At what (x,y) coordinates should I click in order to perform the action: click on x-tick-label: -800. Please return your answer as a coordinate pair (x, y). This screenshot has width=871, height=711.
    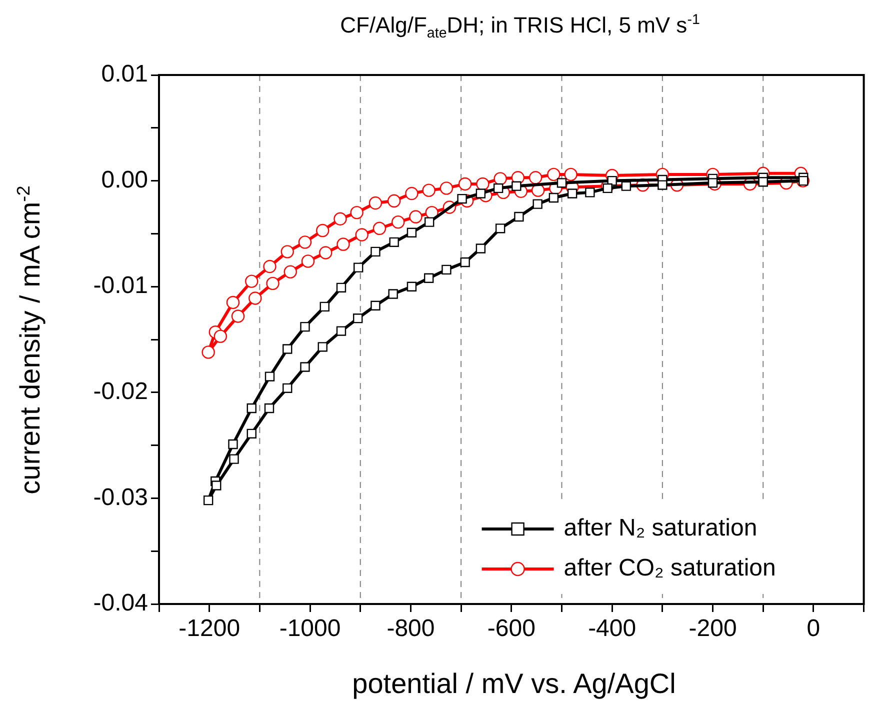
    Looking at the image, I should click on (410, 628).